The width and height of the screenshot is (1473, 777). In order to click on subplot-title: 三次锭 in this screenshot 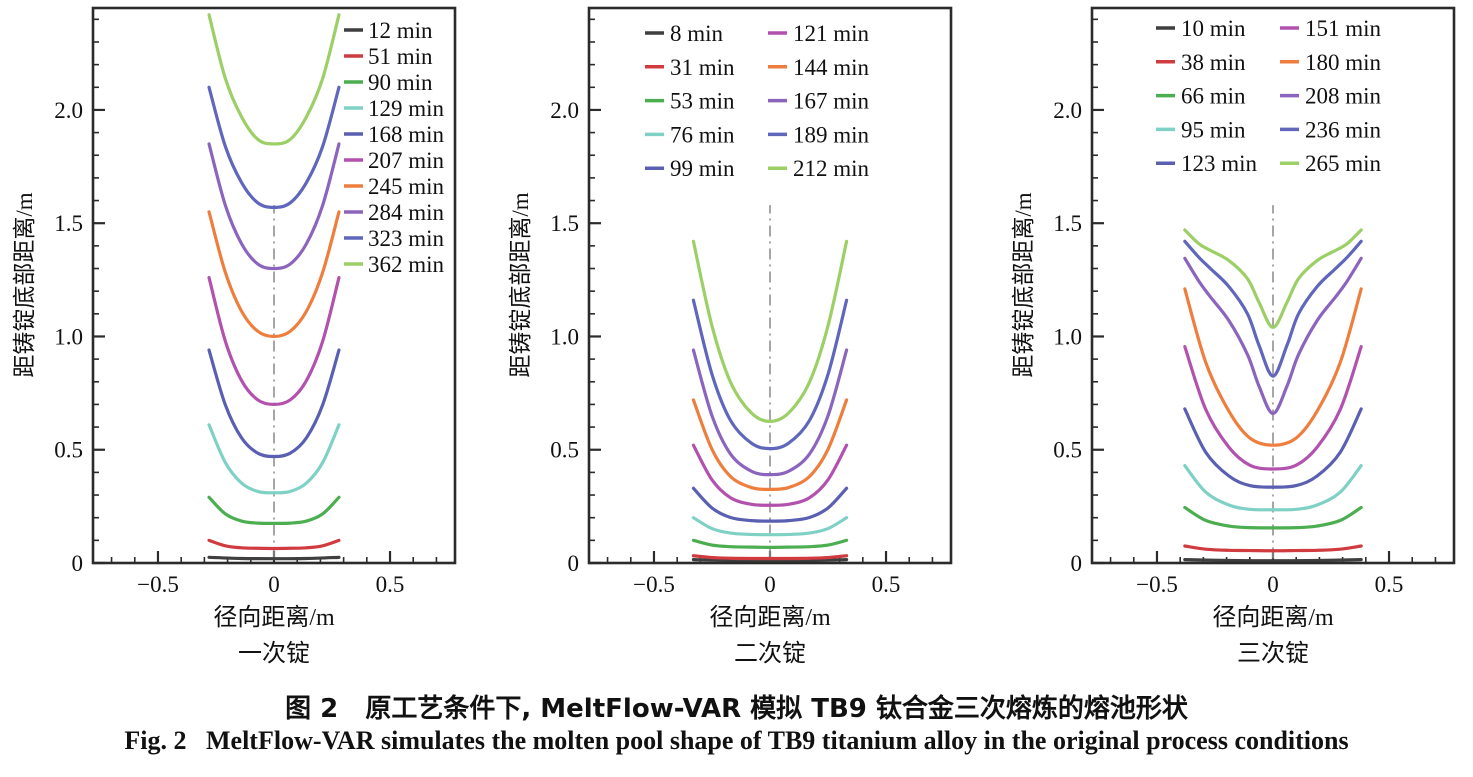, I will do `click(1273, 653)`.